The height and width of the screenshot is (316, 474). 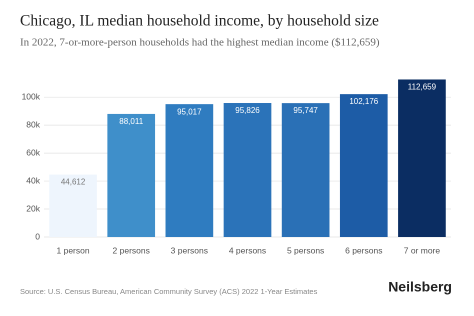 What do you see at coordinates (247, 250) in the screenshot?
I see `x-tick-label: 4 persons` at bounding box center [247, 250].